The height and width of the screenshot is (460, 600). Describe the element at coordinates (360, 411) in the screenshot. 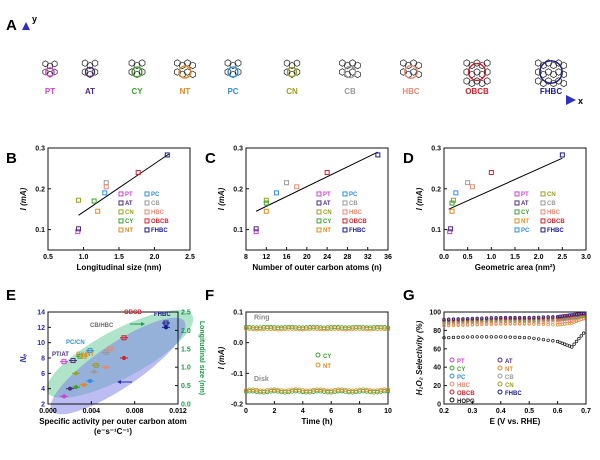

I see `x-tick-label: 8` at that location.